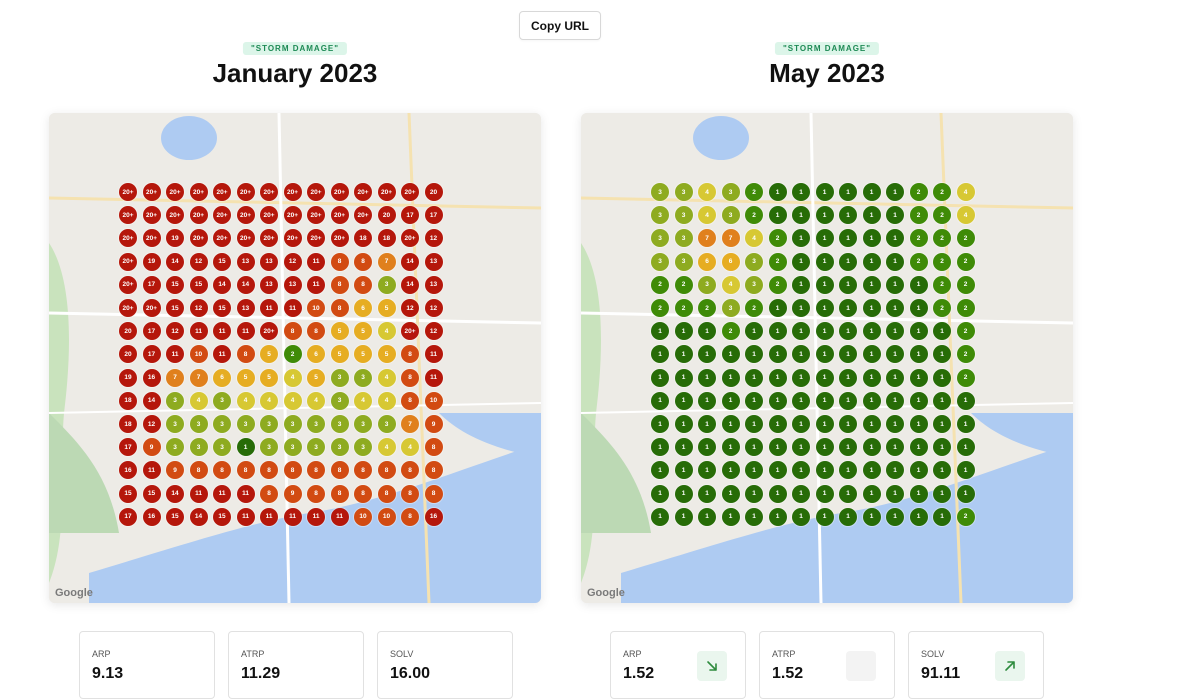 The image size is (1200, 700). Describe the element at coordinates (128, 424) in the screenshot. I see `rank-pin: 18` at that location.